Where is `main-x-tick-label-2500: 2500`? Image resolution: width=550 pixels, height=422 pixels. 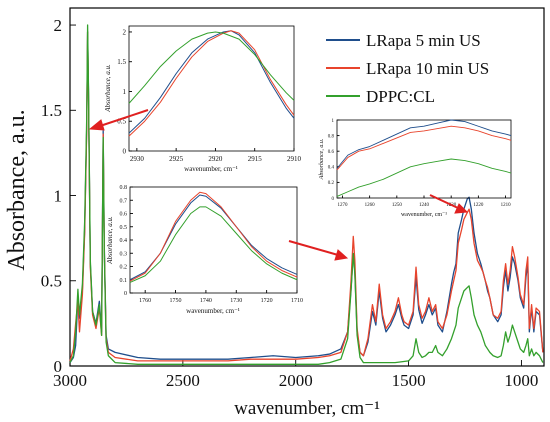
main-x-tick-label-2500: 2500 is located at coordinates (183, 380).